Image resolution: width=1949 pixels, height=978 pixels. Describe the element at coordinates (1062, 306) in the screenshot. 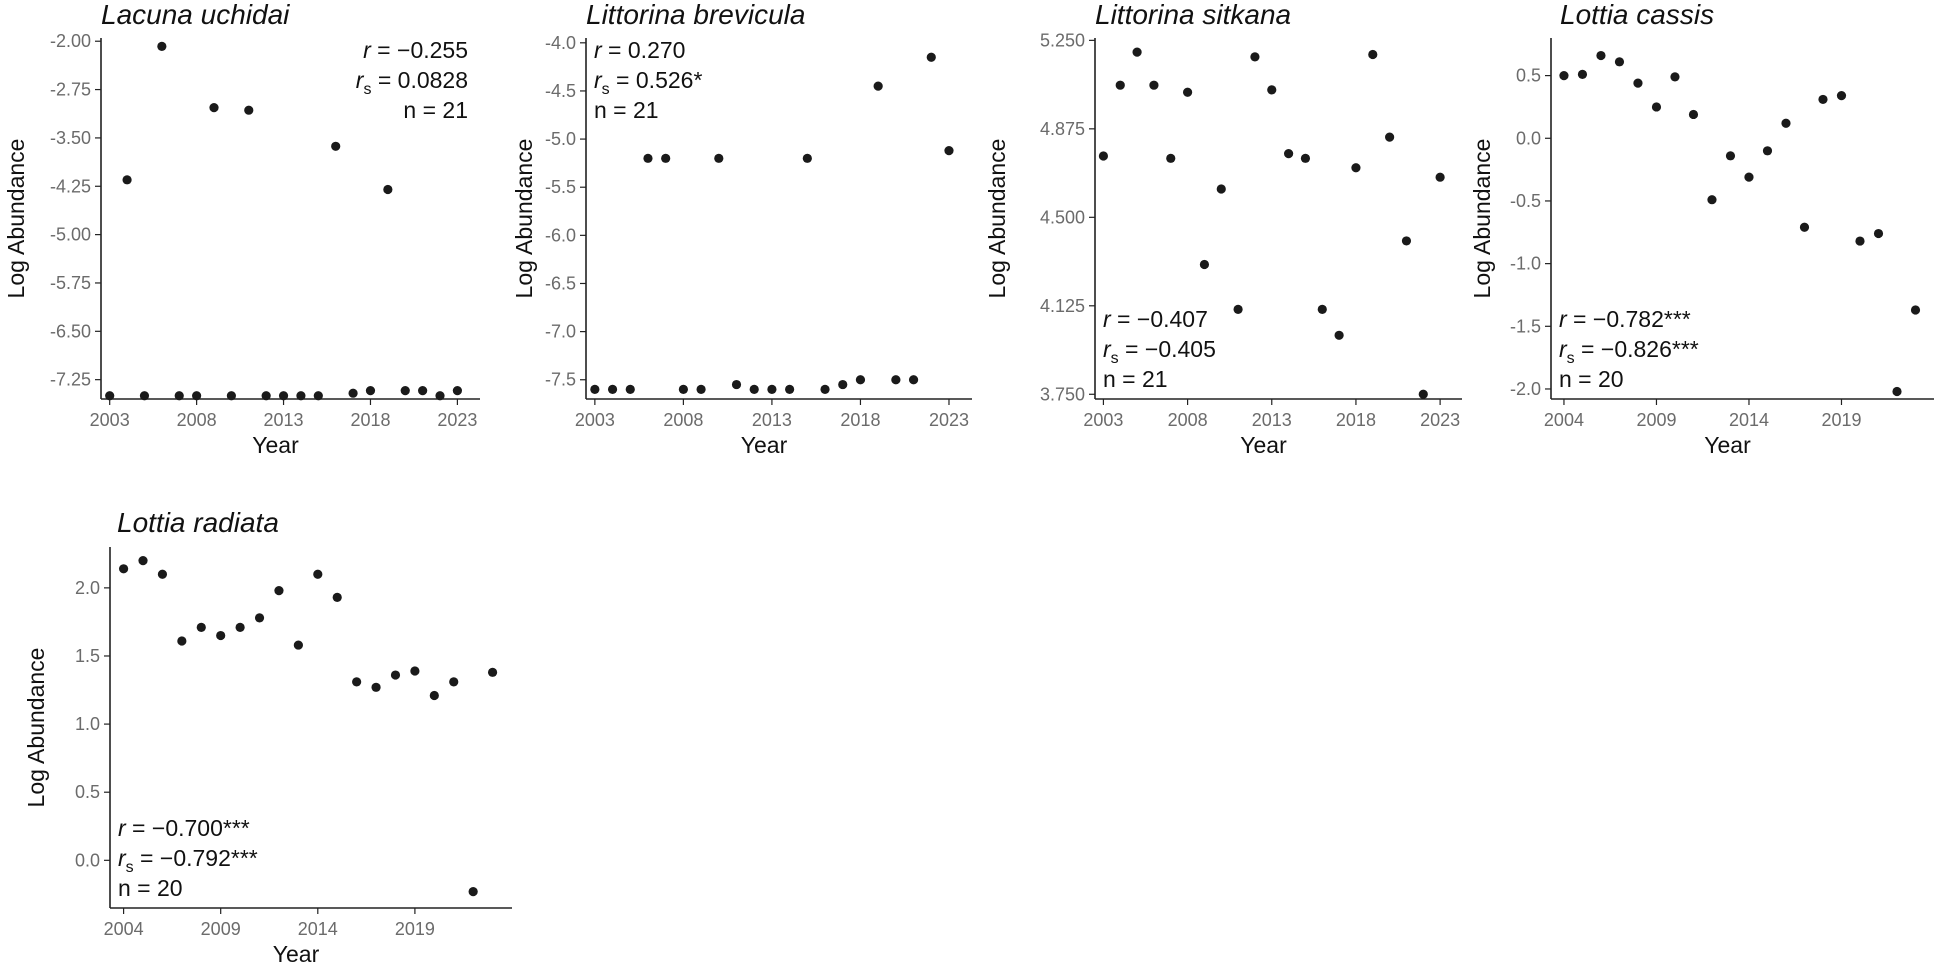

I see `y-tick-label: 4.125` at that location.